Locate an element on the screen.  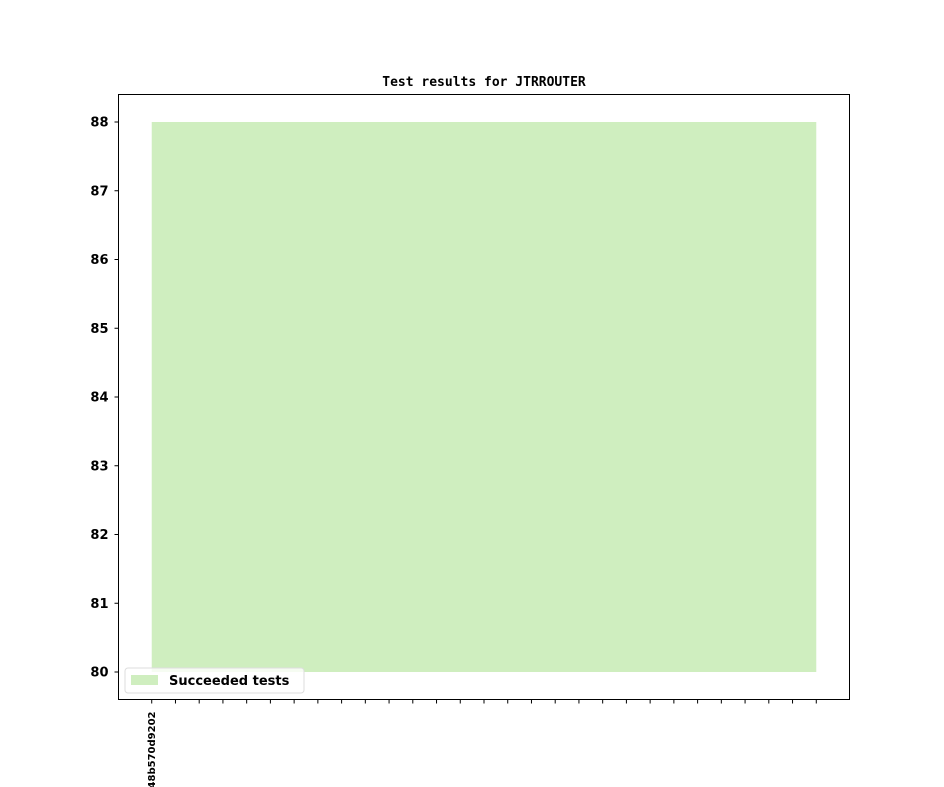
x-tick-label: 48b570d9202 is located at coordinates (152, 749).